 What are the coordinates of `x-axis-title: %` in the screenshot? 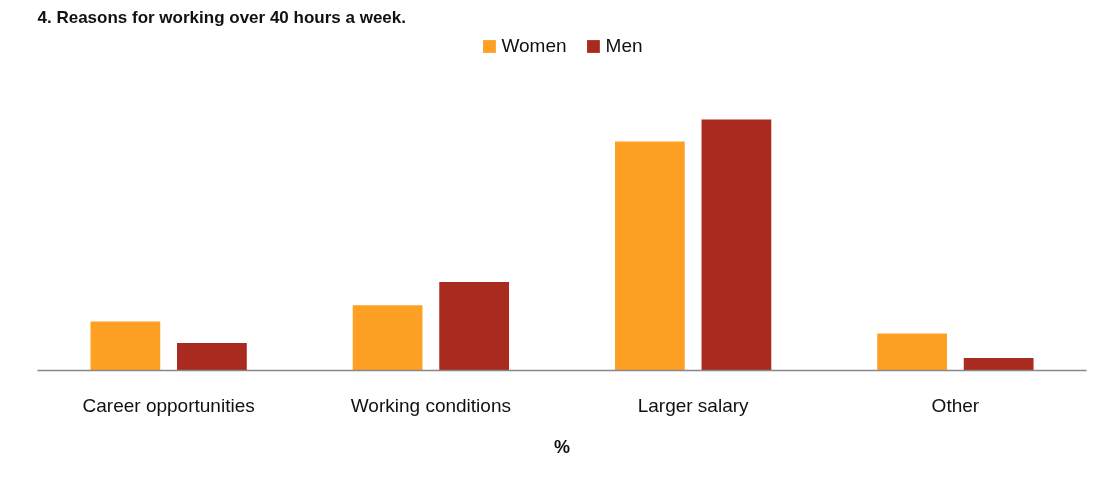 It's located at (562, 446).